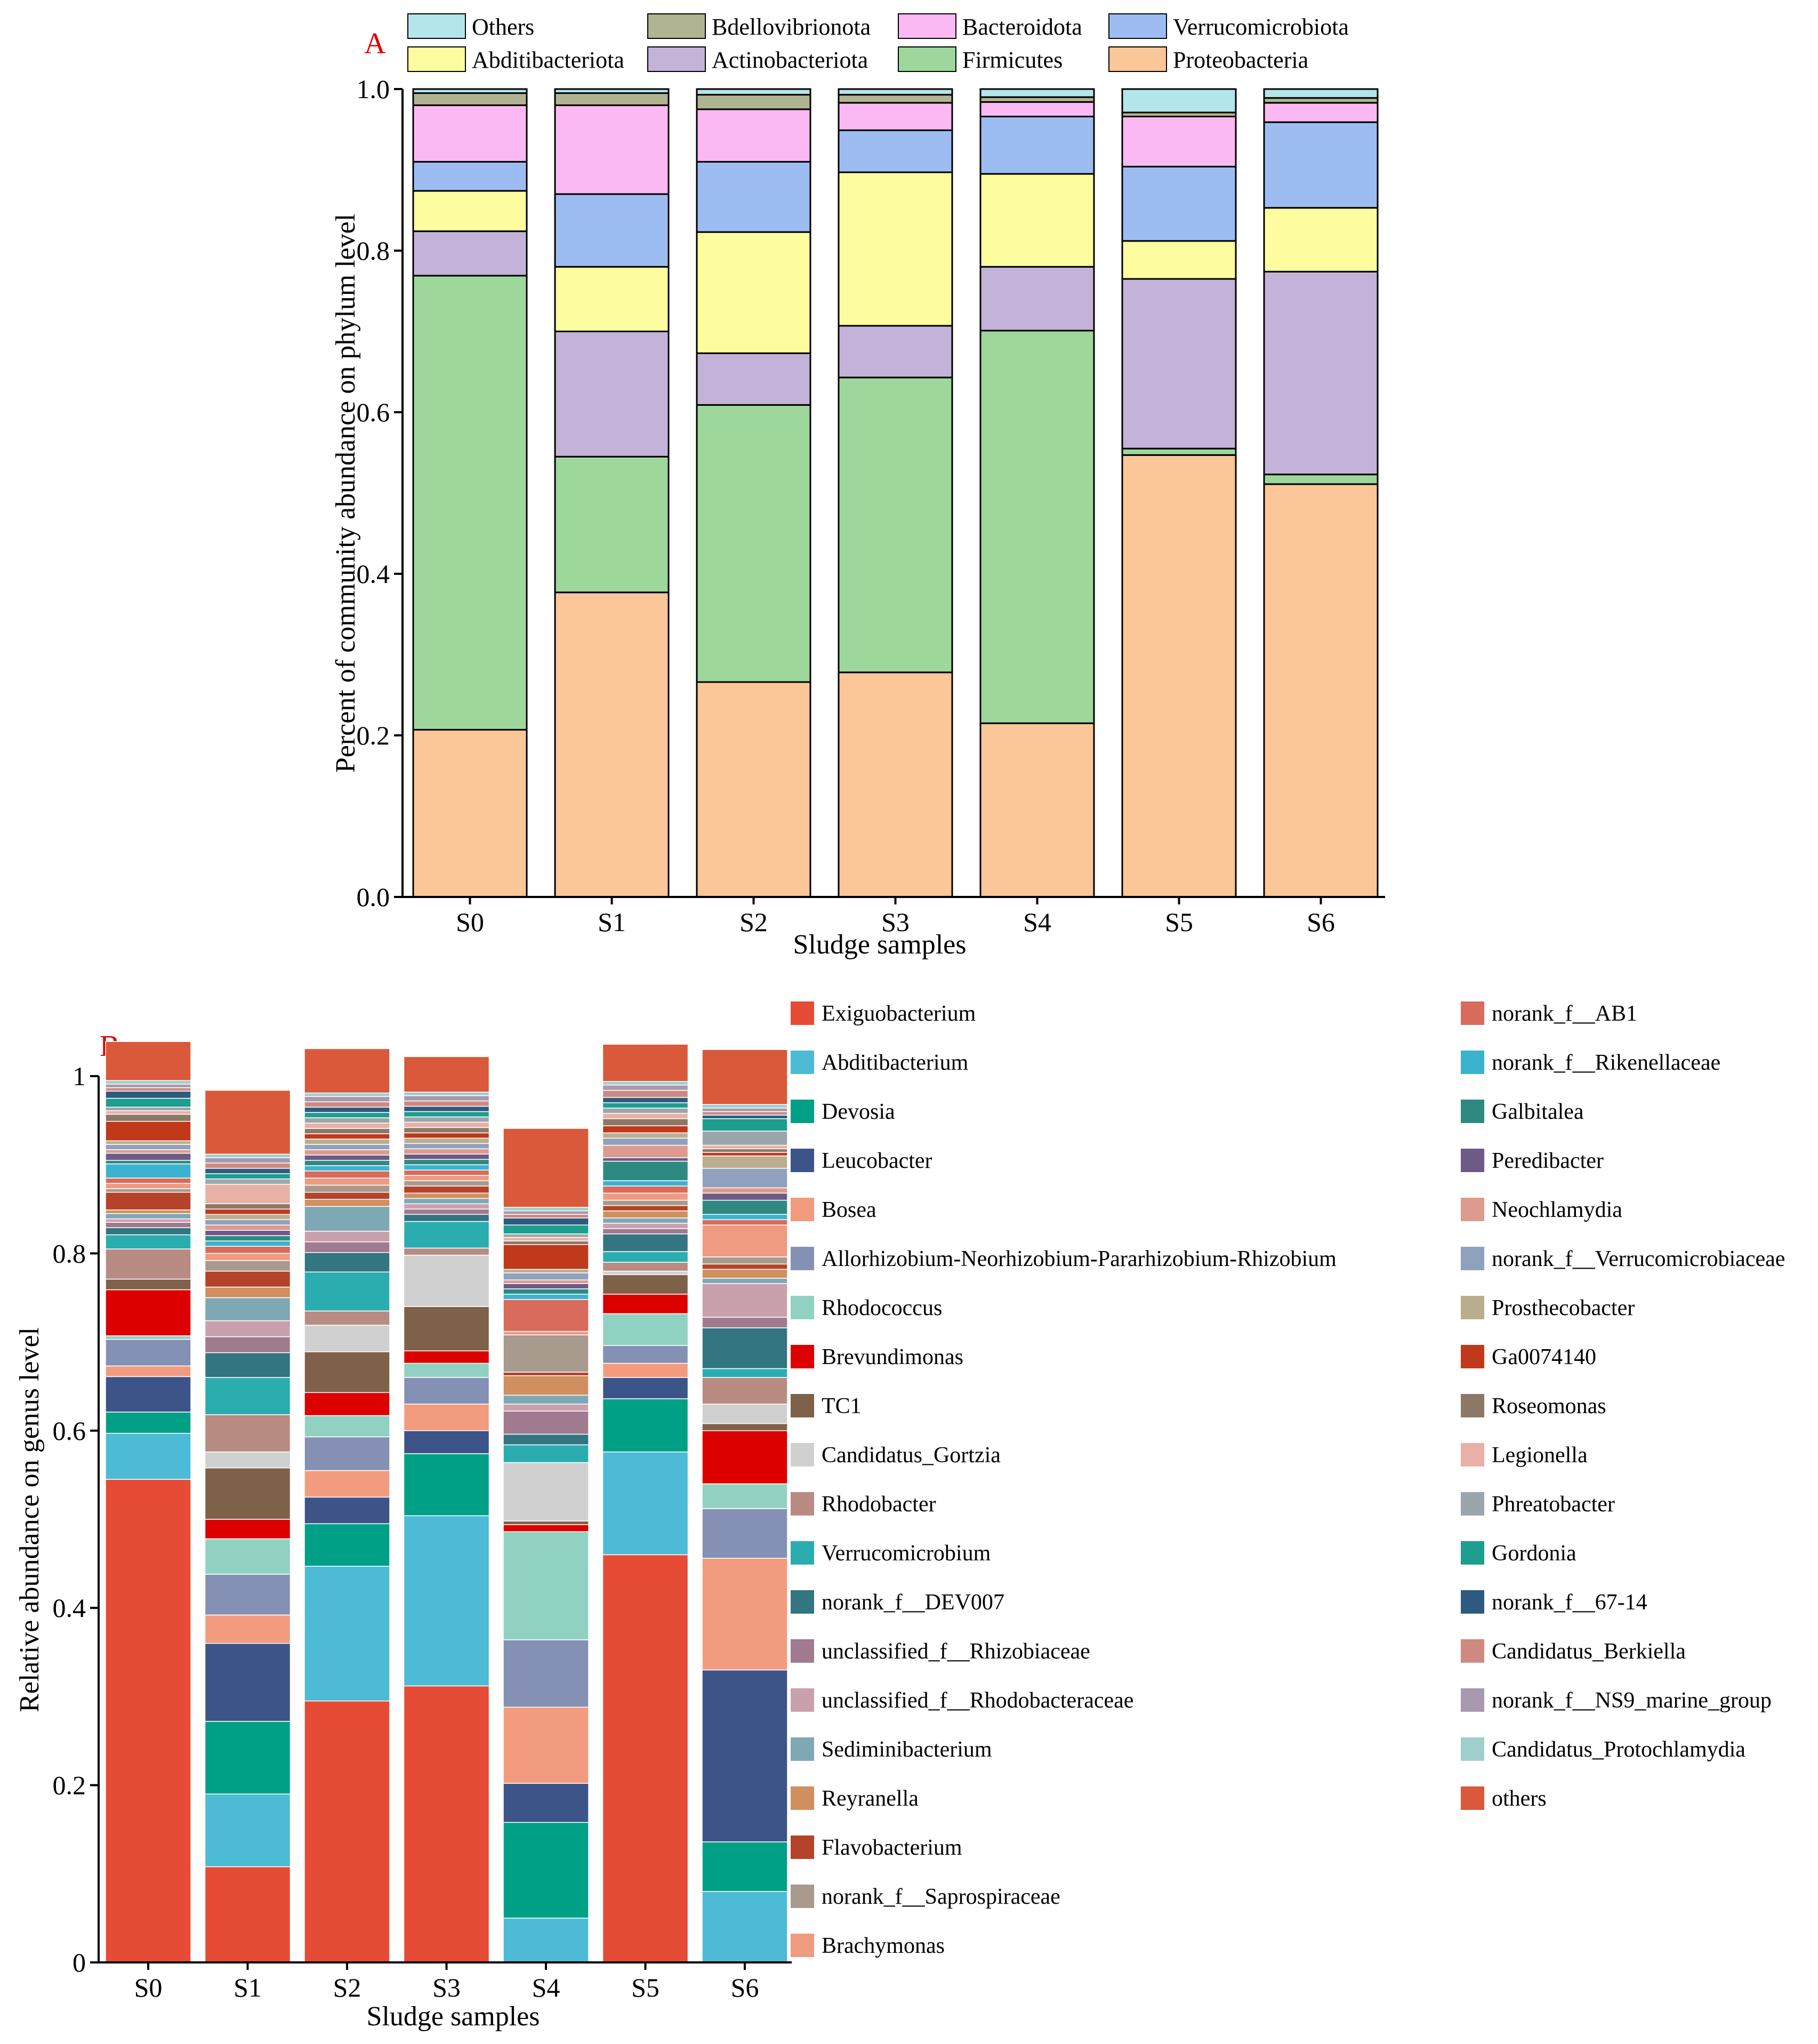 The width and height of the screenshot is (1818, 2044). Describe the element at coordinates (745, 1281) in the screenshot. I see `bar-s6-sediminibacterium` at that location.